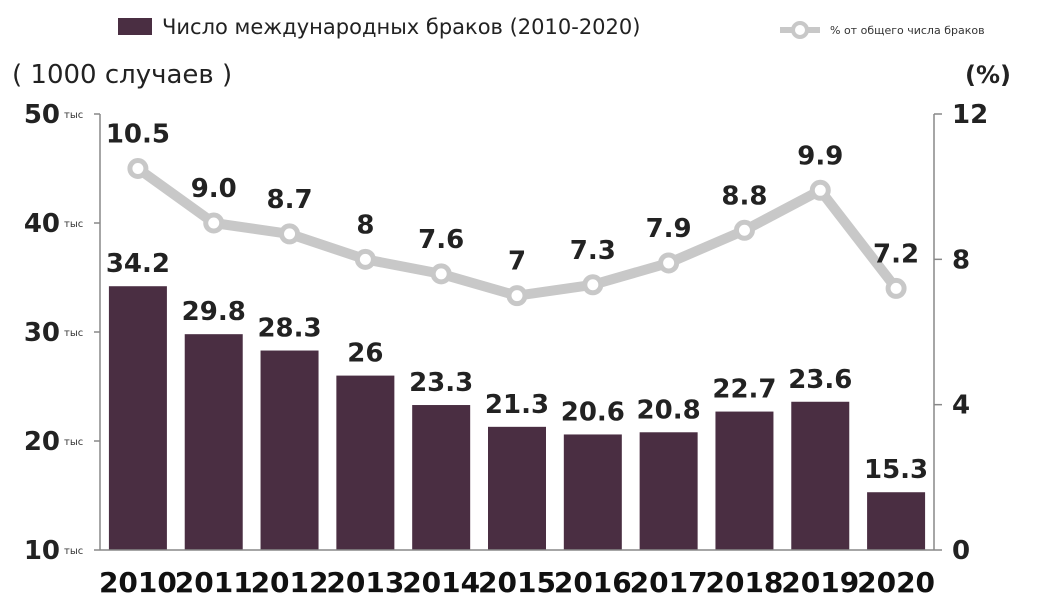 The image size is (1046, 600). I want to click on x-tick-label: 2020, so click(896, 582).